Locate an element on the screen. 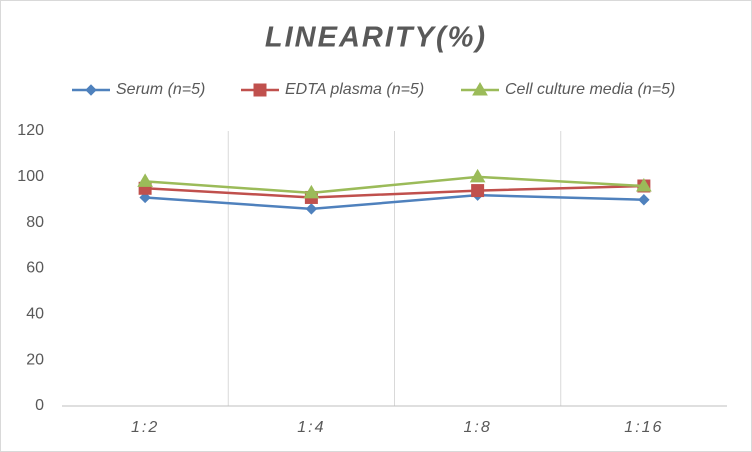 The height and width of the screenshot is (452, 752). y-tick-label: 60 is located at coordinates (35, 268).